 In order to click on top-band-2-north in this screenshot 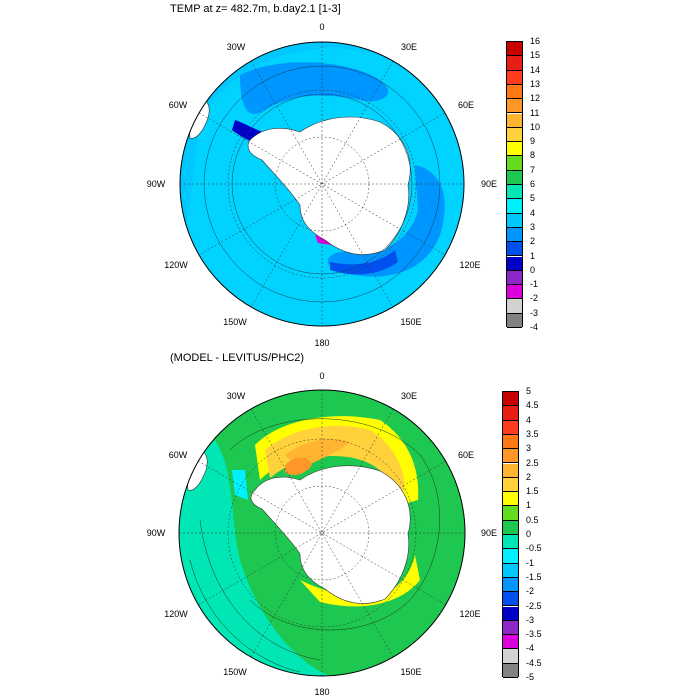, I will do `click(314, 88)`.